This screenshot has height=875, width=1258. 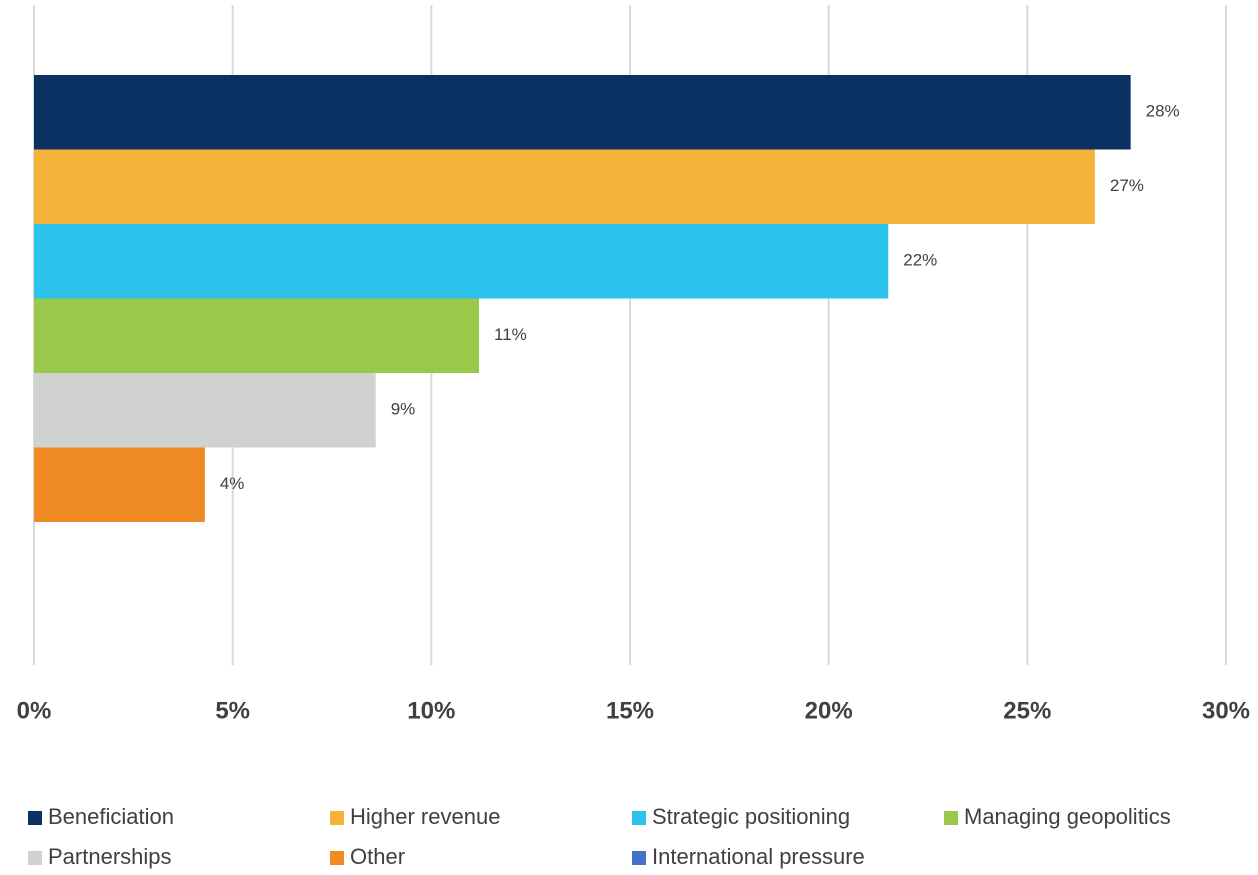 I want to click on legend-label: Managing geopolitics, so click(x=1067, y=816).